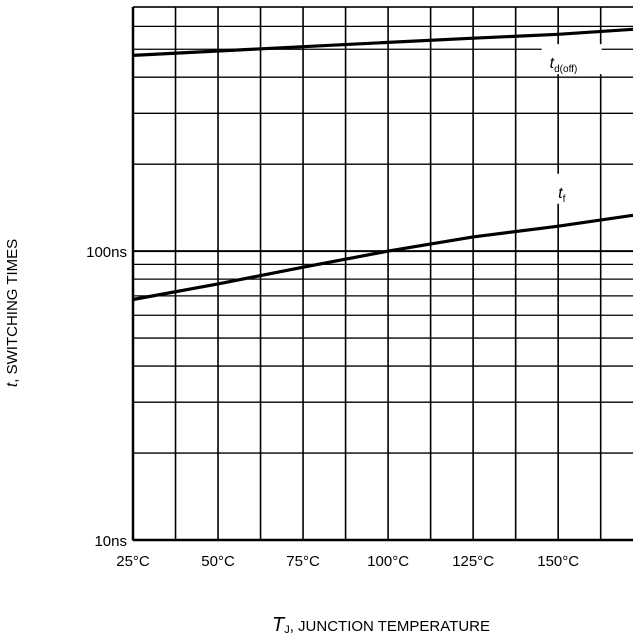 The image size is (633, 638). I want to click on series-label: tf, so click(561, 195).